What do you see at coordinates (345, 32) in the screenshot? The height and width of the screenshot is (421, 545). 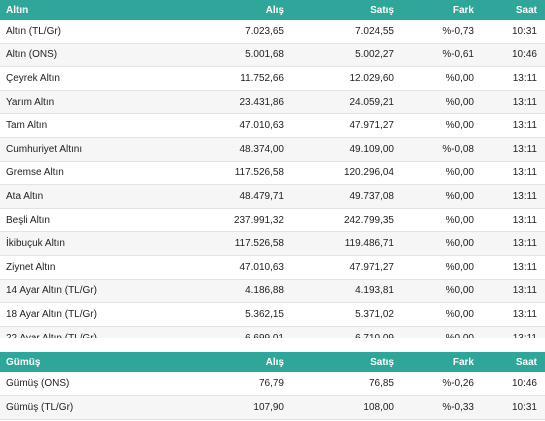 I see `cell-sell: 7.024,55` at bounding box center [345, 32].